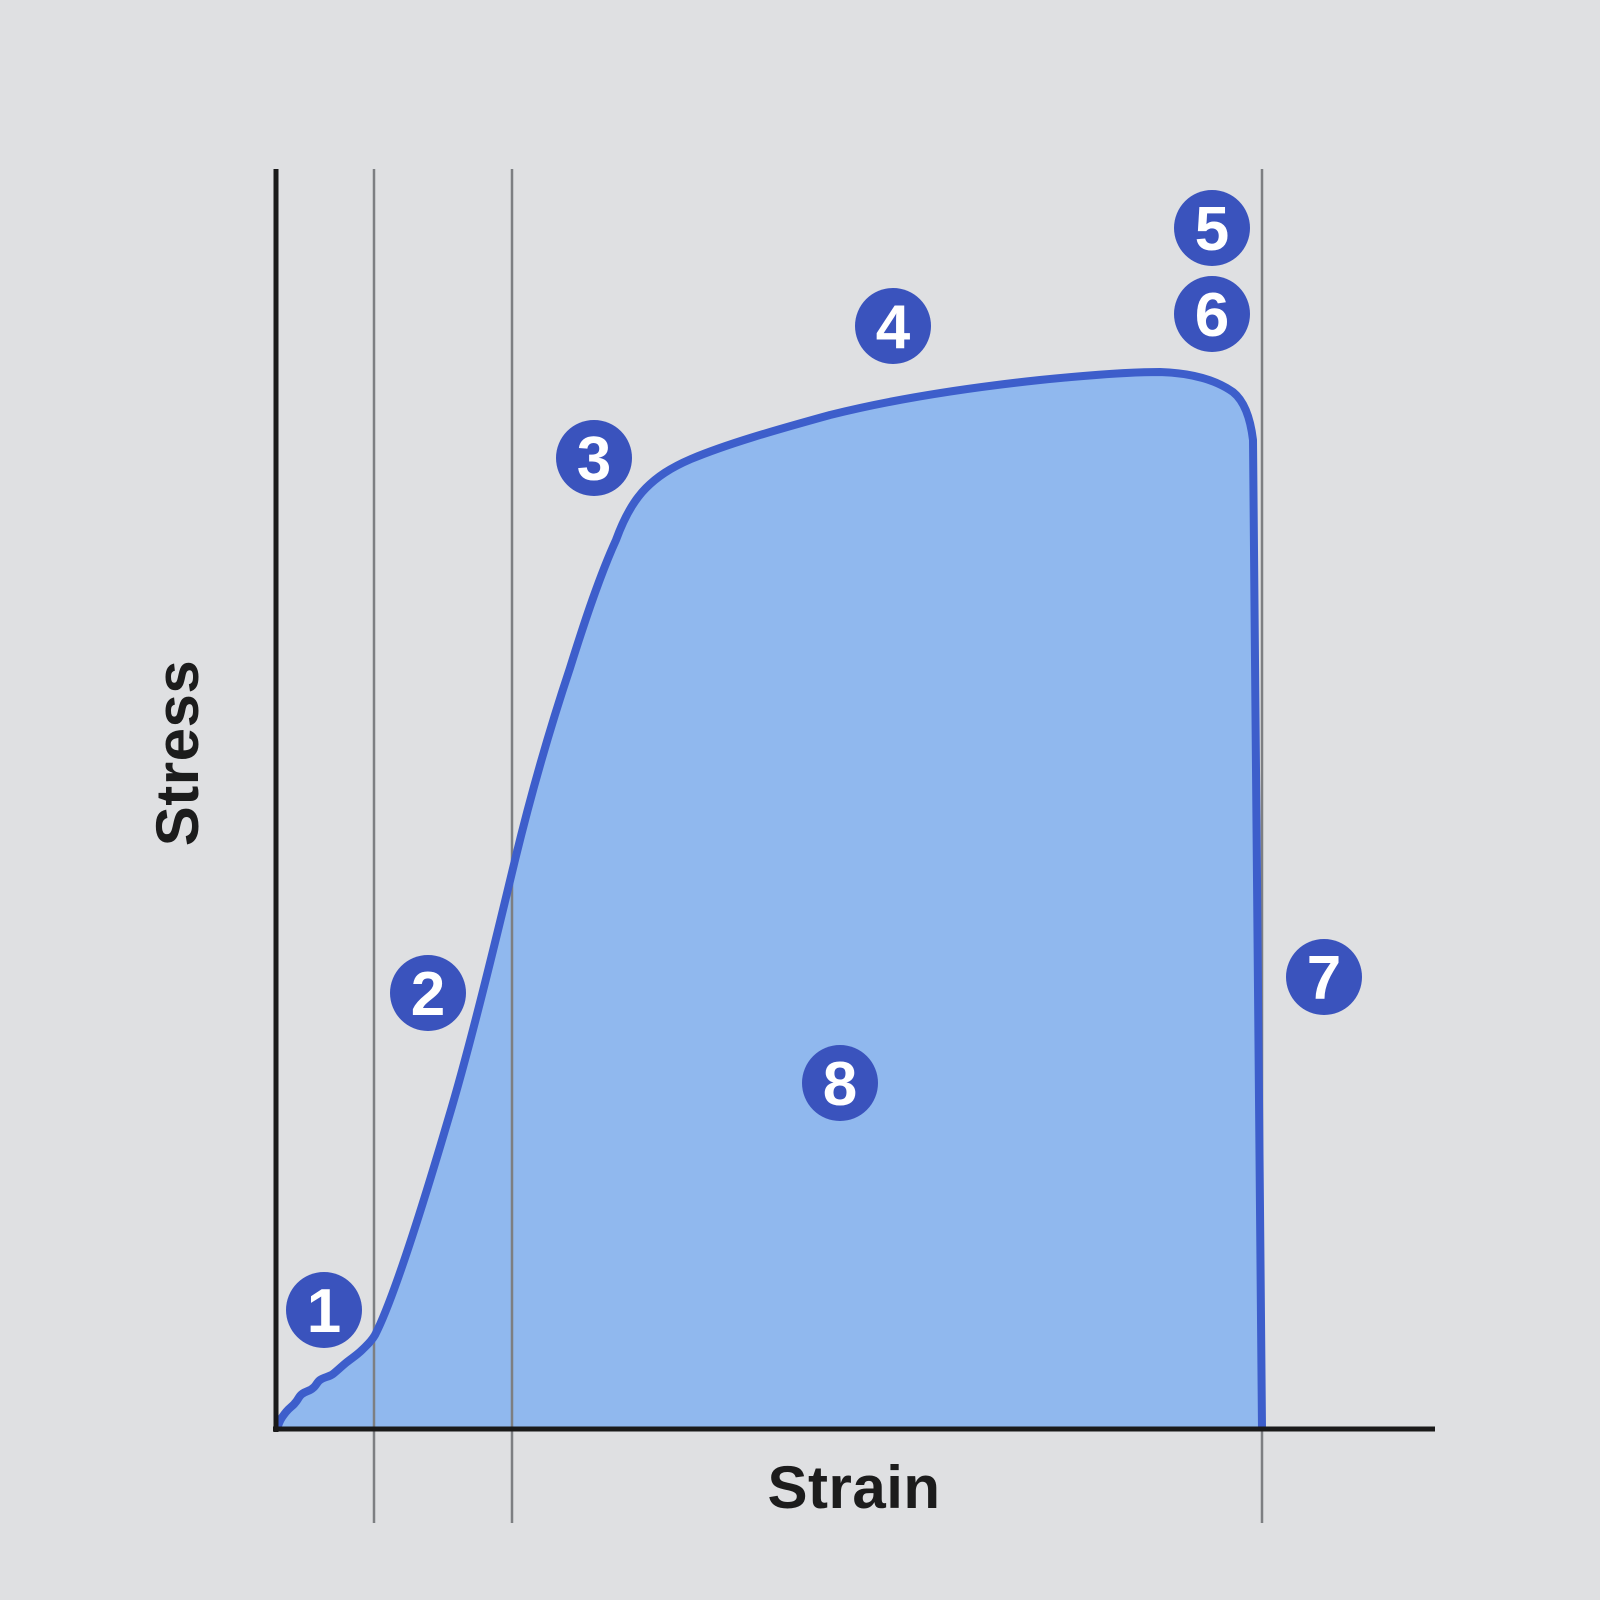  What do you see at coordinates (177, 753) in the screenshot?
I see `y-axis-label: Stress` at bounding box center [177, 753].